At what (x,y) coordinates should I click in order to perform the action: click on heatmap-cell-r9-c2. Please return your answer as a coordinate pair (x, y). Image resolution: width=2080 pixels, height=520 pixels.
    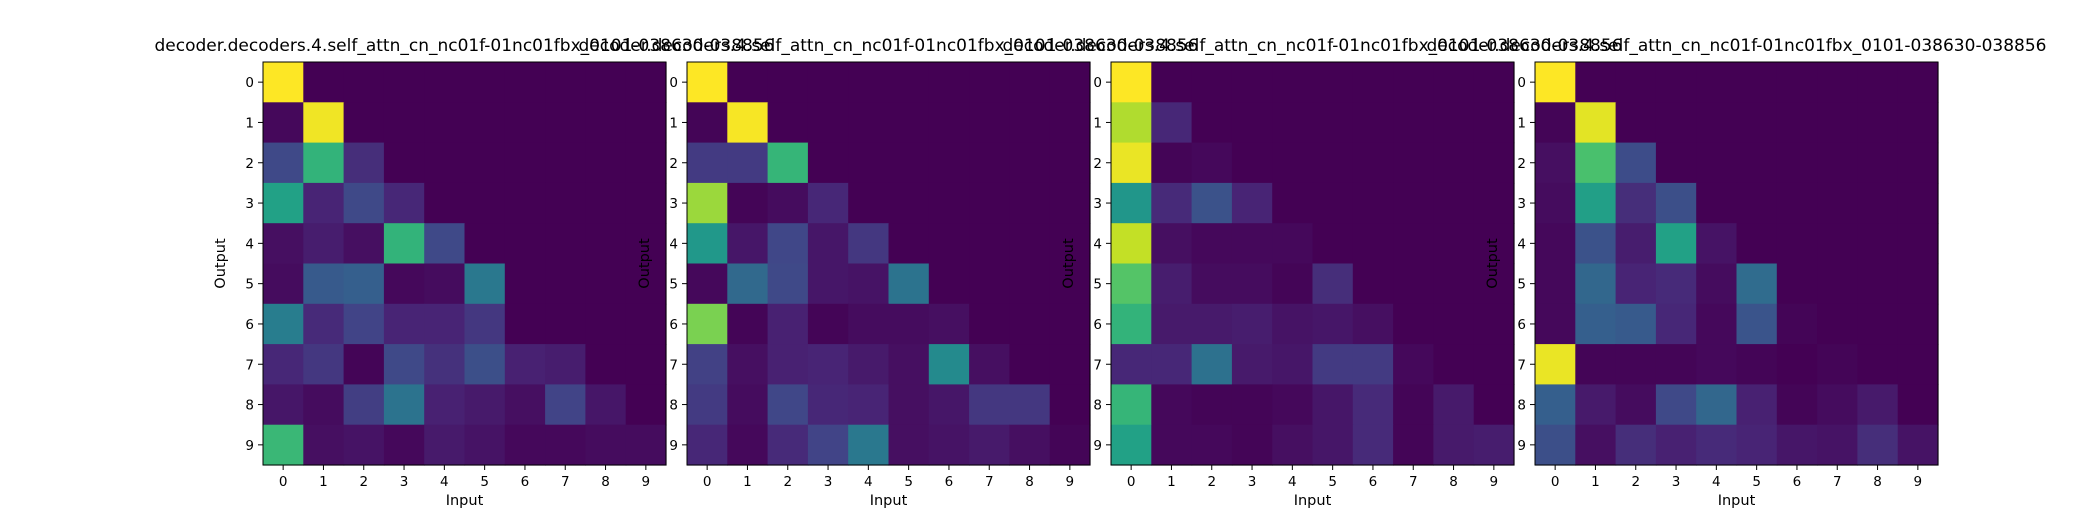
    Looking at the image, I should click on (788, 445).